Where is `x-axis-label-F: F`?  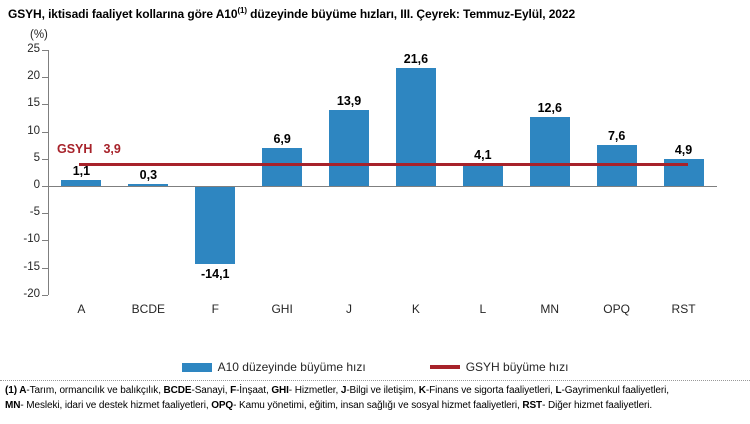 x-axis-label-F: F is located at coordinates (215, 309).